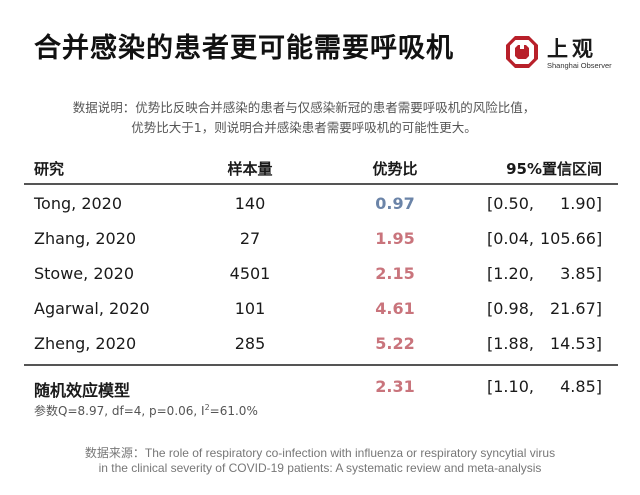 This screenshot has width=640, height=495. I want to click on params-prefix: 参数Q=8.97, df=4, p=0.06, I, so click(119, 411).